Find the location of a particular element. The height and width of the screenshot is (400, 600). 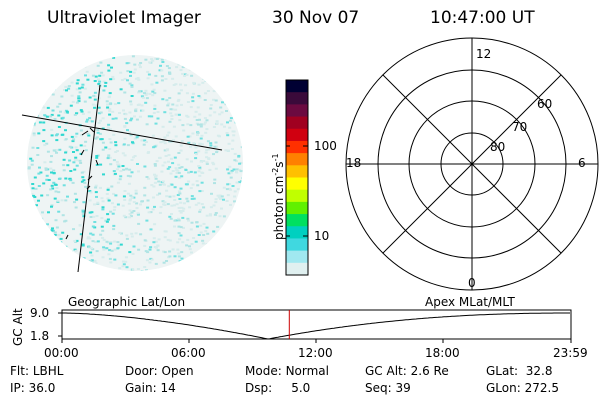

status-dsp-value: 5.0 is located at coordinates (301, 388).